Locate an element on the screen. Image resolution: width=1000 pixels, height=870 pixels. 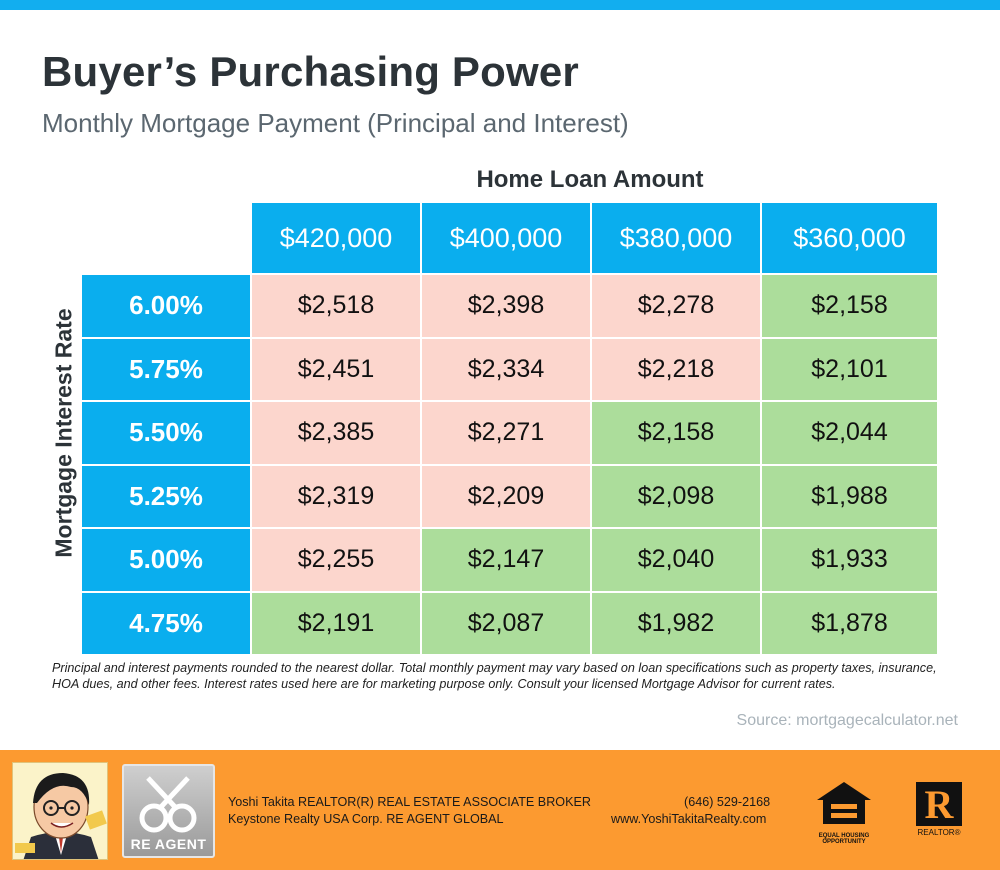
payment-cell: $1,878 is located at coordinates (849, 623).